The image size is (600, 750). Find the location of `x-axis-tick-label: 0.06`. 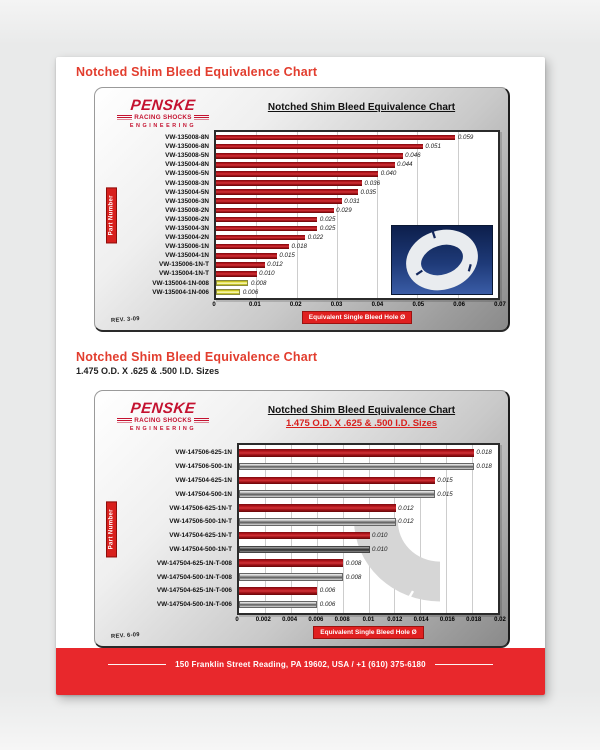

x-axis-tick-label: 0.06 is located at coordinates (459, 305).